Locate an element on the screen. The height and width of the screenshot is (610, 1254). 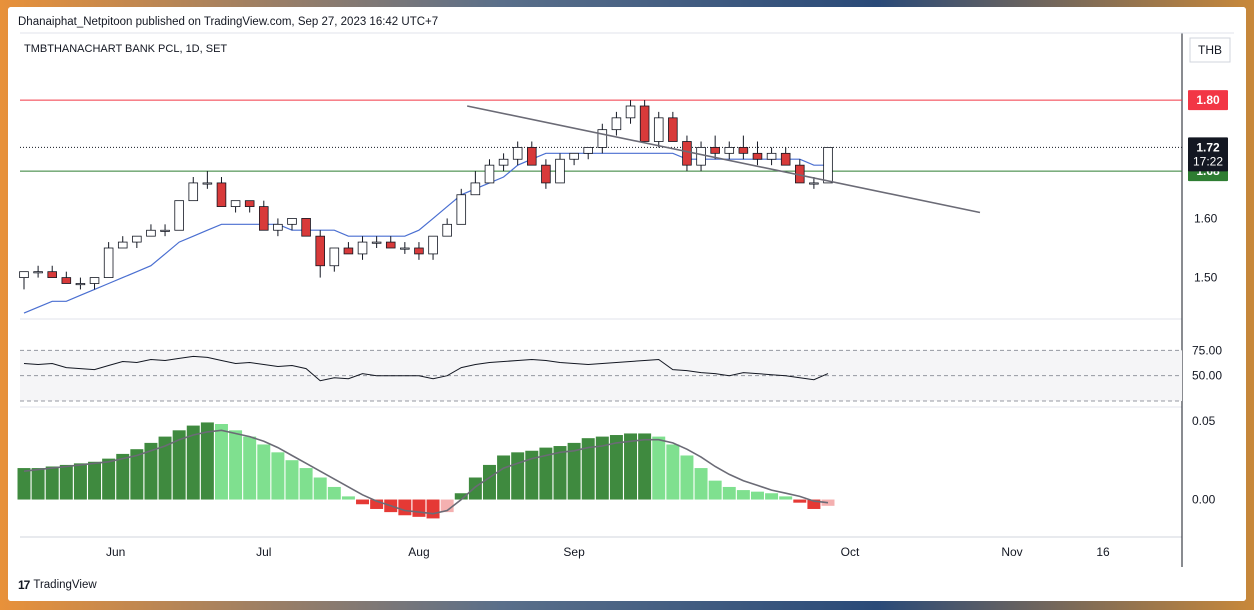
time-tick-label: Nov is located at coordinates (1011, 552).